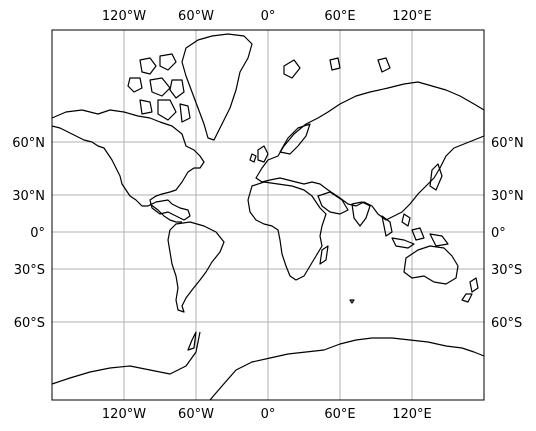  What do you see at coordinates (337, 68) in the screenshot?
I see `arctic-eurasia-islands-coast` at bounding box center [337, 68].